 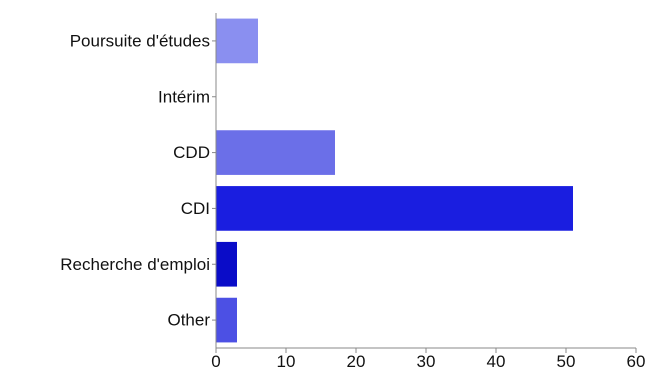 What do you see at coordinates (195, 208) in the screenshot?
I see `category-label: CDI` at bounding box center [195, 208].